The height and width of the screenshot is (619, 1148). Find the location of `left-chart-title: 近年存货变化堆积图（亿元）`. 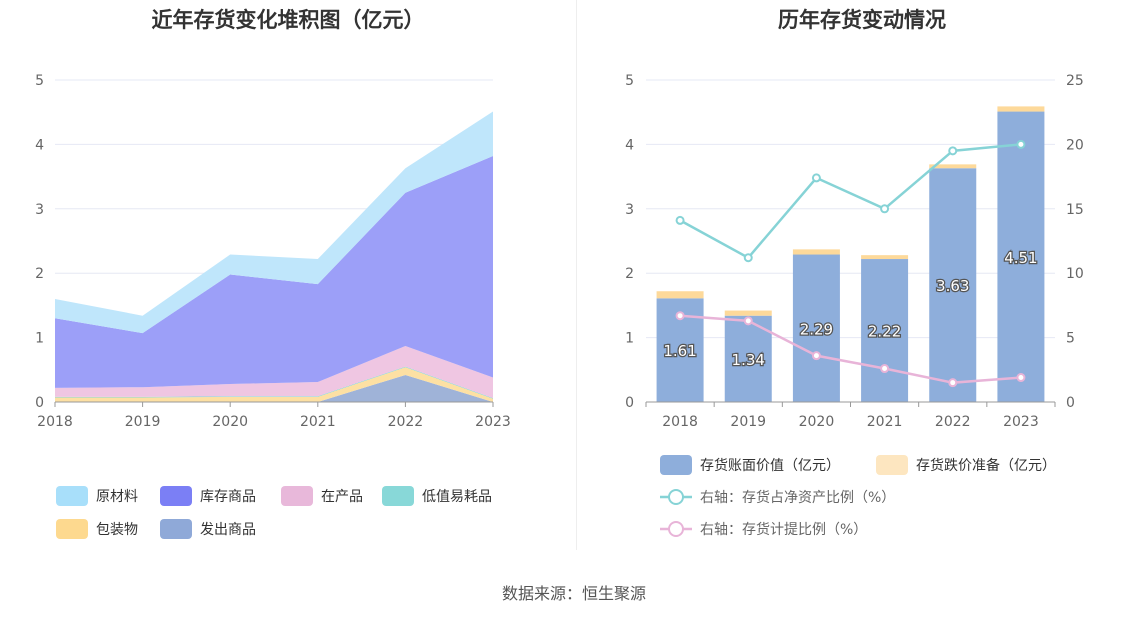

left-chart-title: 近年存货变化堆积图（亿元） is located at coordinates (288, 20).